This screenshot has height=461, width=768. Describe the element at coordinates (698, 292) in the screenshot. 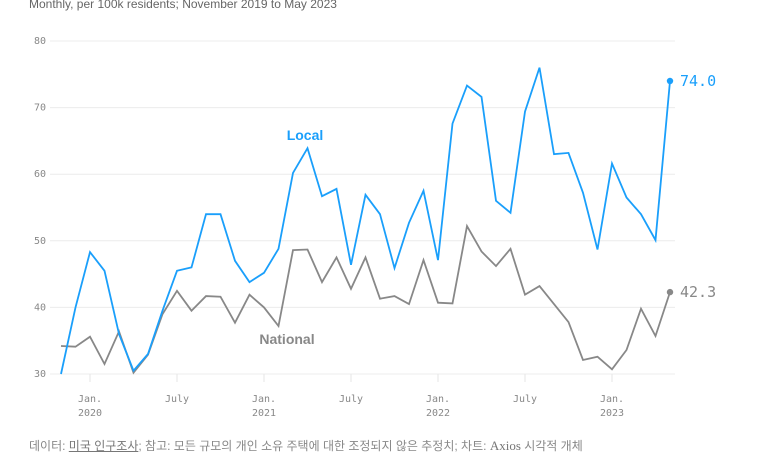

I see `end-value-label: 42.3` at that location.